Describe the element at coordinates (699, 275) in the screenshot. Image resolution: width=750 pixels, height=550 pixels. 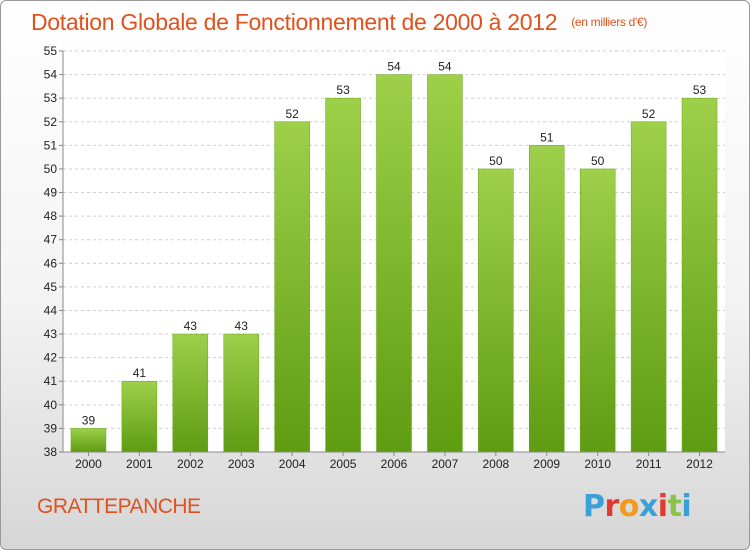
I see `bar-2012` at that location.